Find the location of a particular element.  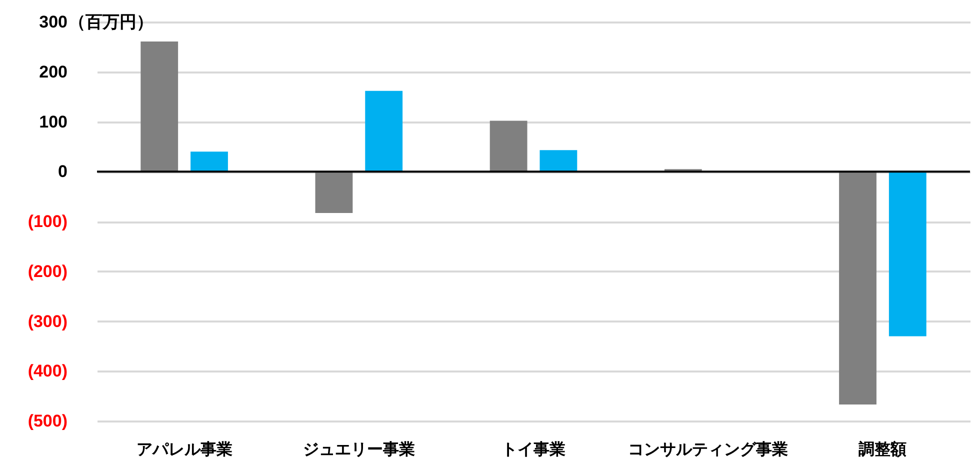

x-tick-label: 調整額 is located at coordinates (882, 449).